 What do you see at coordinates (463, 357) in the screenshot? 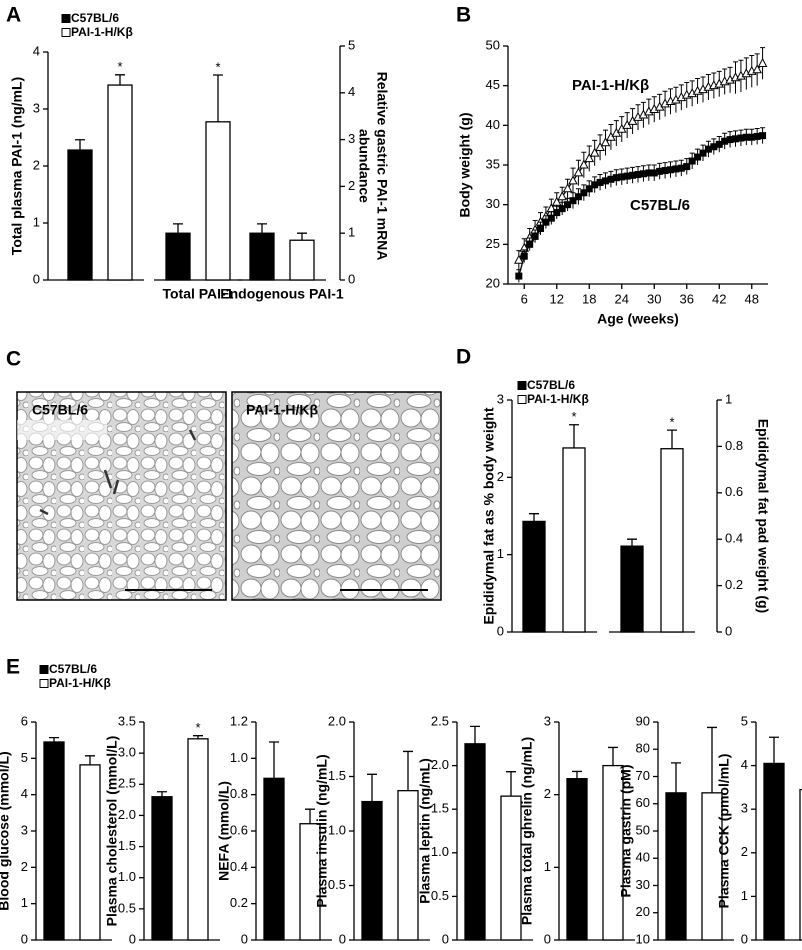
I see `panel-letter: D` at bounding box center [463, 357].